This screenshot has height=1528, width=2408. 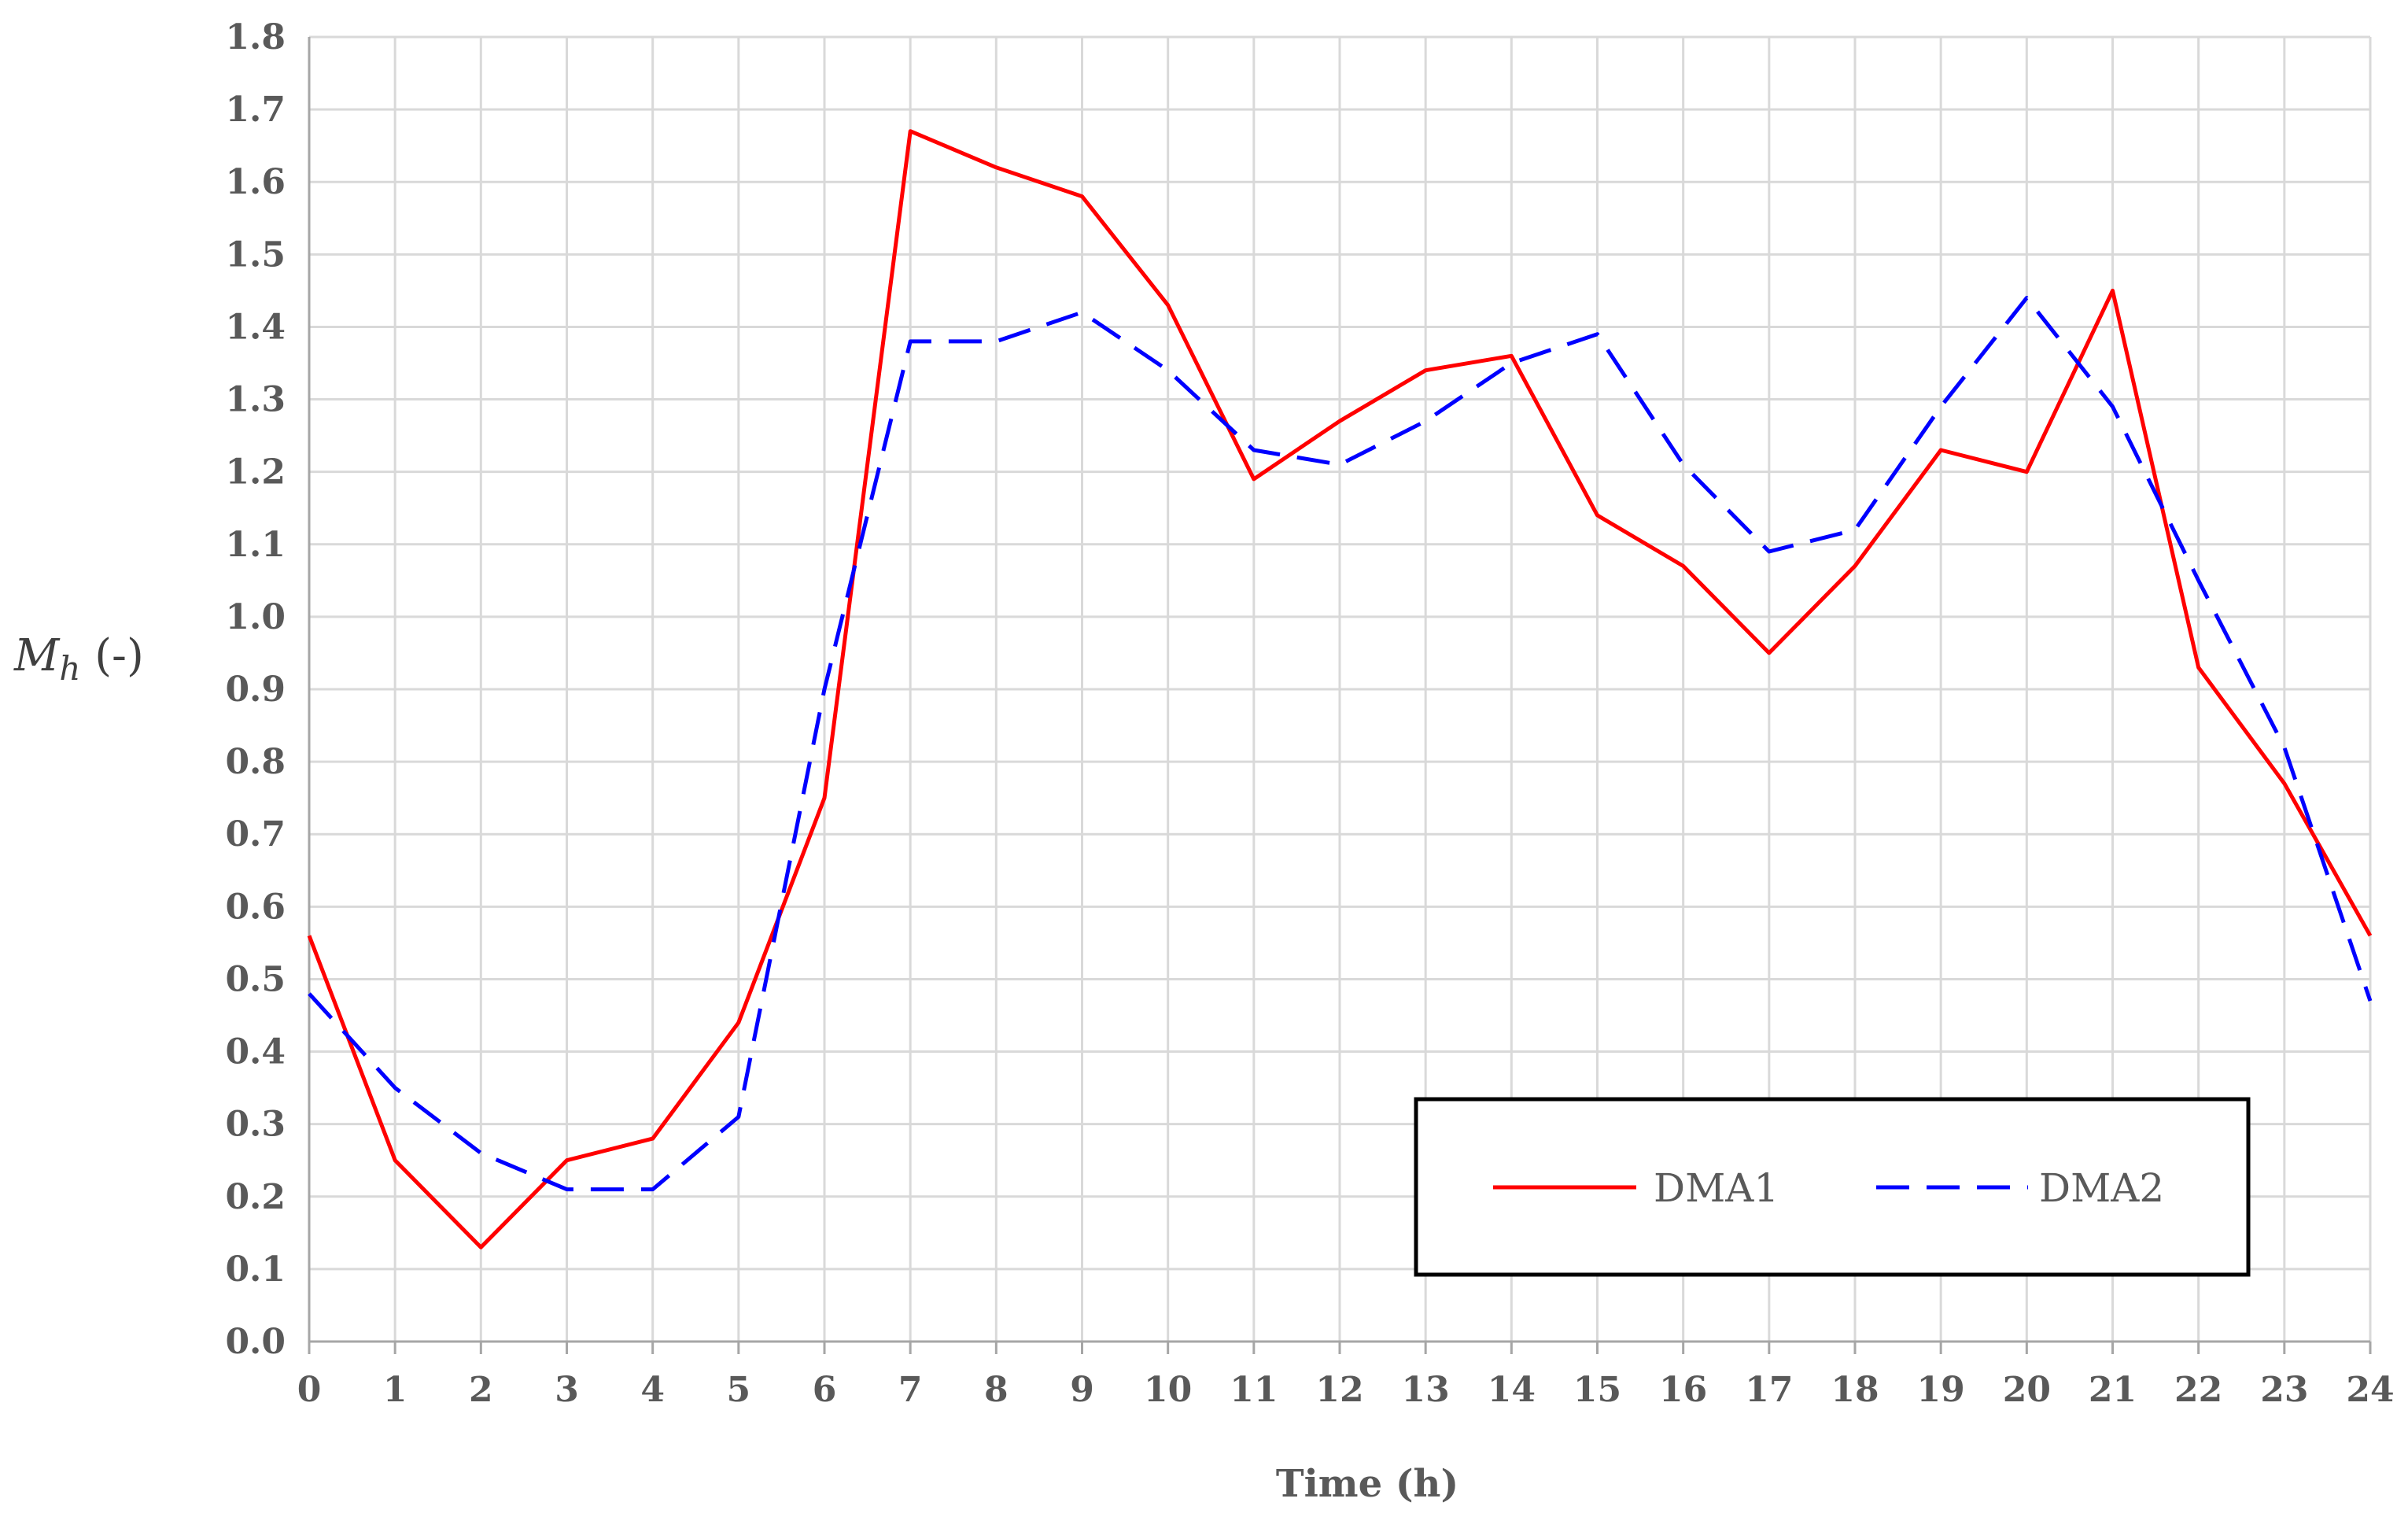 What do you see at coordinates (256, 110) in the screenshot?
I see `y-tick-label: 1.7` at bounding box center [256, 110].